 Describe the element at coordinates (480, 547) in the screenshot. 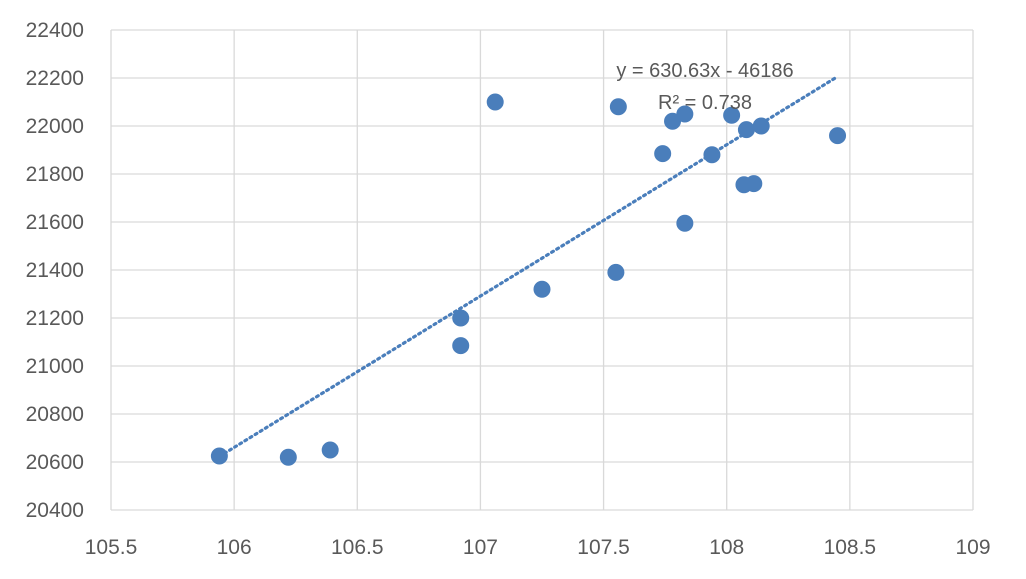

I see `x-tick-label: 107` at that location.